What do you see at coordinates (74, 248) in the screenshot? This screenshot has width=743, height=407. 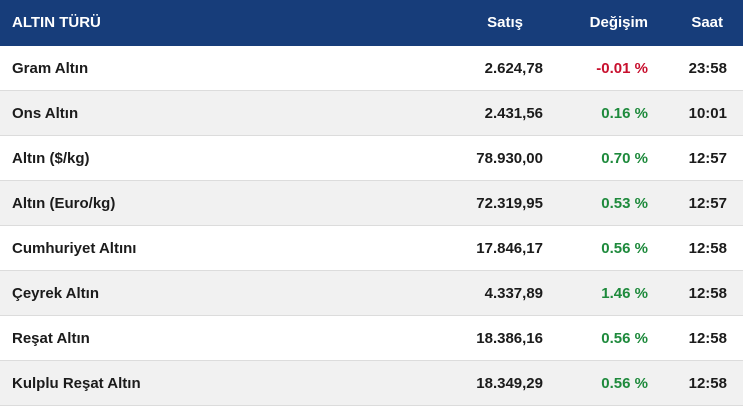 I see `gold-name: Cumhuriyet Altını` at bounding box center [74, 248].